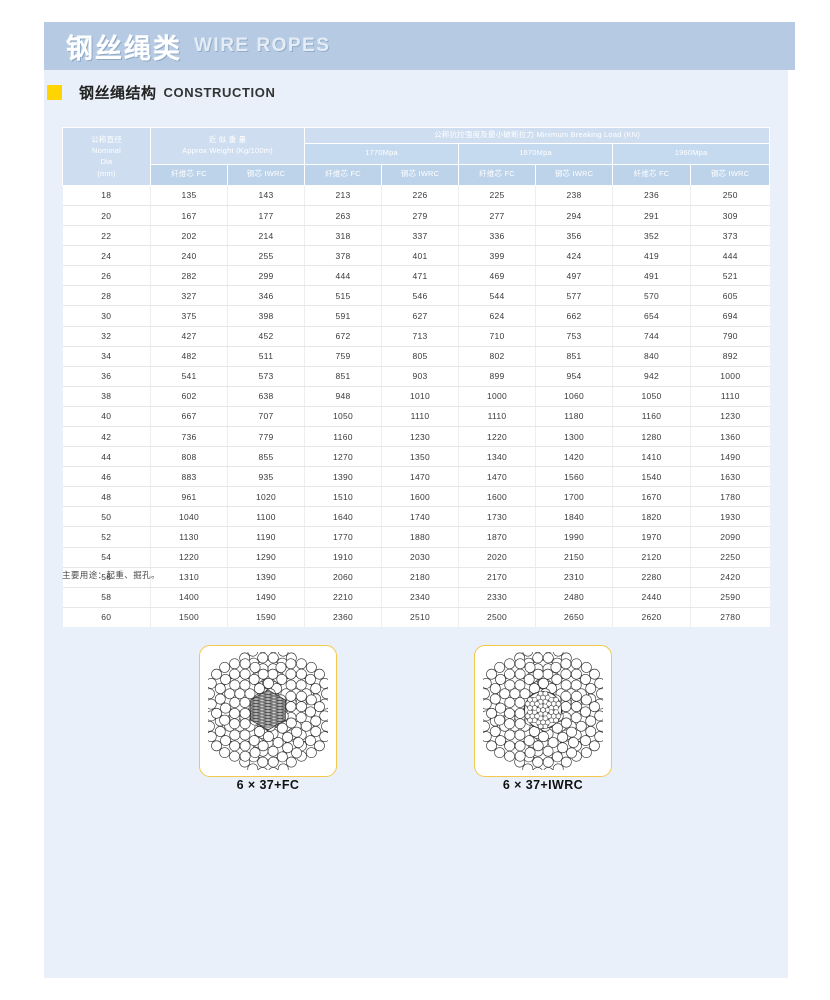 This screenshot has height=1000, width=830. I want to click on table-cell: 1470, so click(420, 477).